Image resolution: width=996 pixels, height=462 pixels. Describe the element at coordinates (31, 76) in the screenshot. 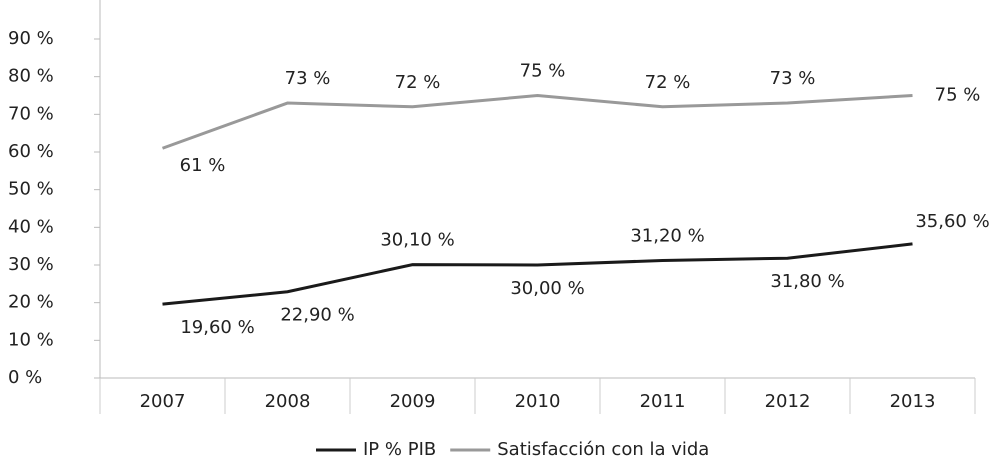

I see `y-tick-label: 80 %` at that location.